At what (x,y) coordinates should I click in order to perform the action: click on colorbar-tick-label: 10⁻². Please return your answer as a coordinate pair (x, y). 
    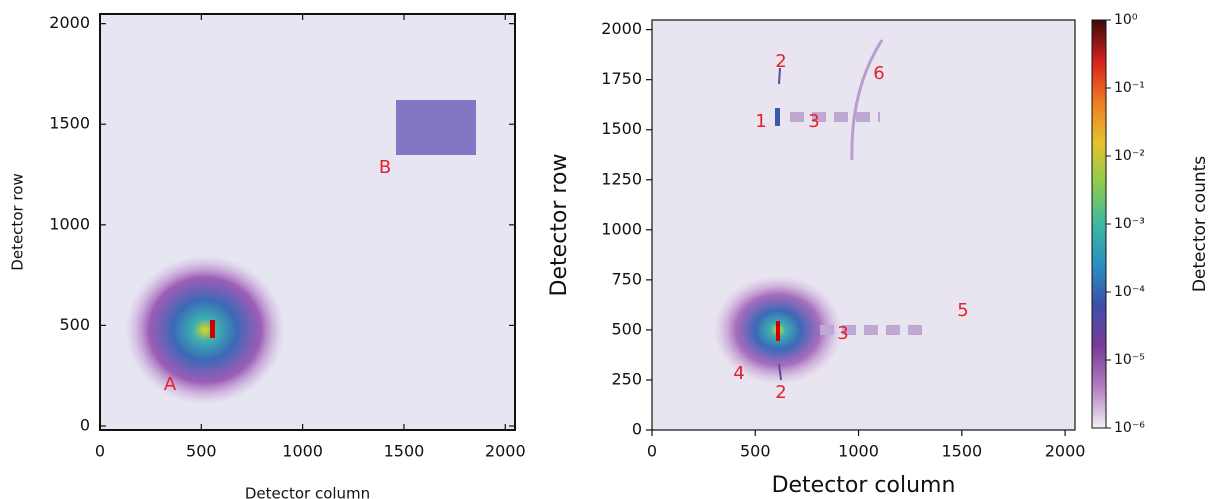
    Looking at the image, I should click on (1129, 156).